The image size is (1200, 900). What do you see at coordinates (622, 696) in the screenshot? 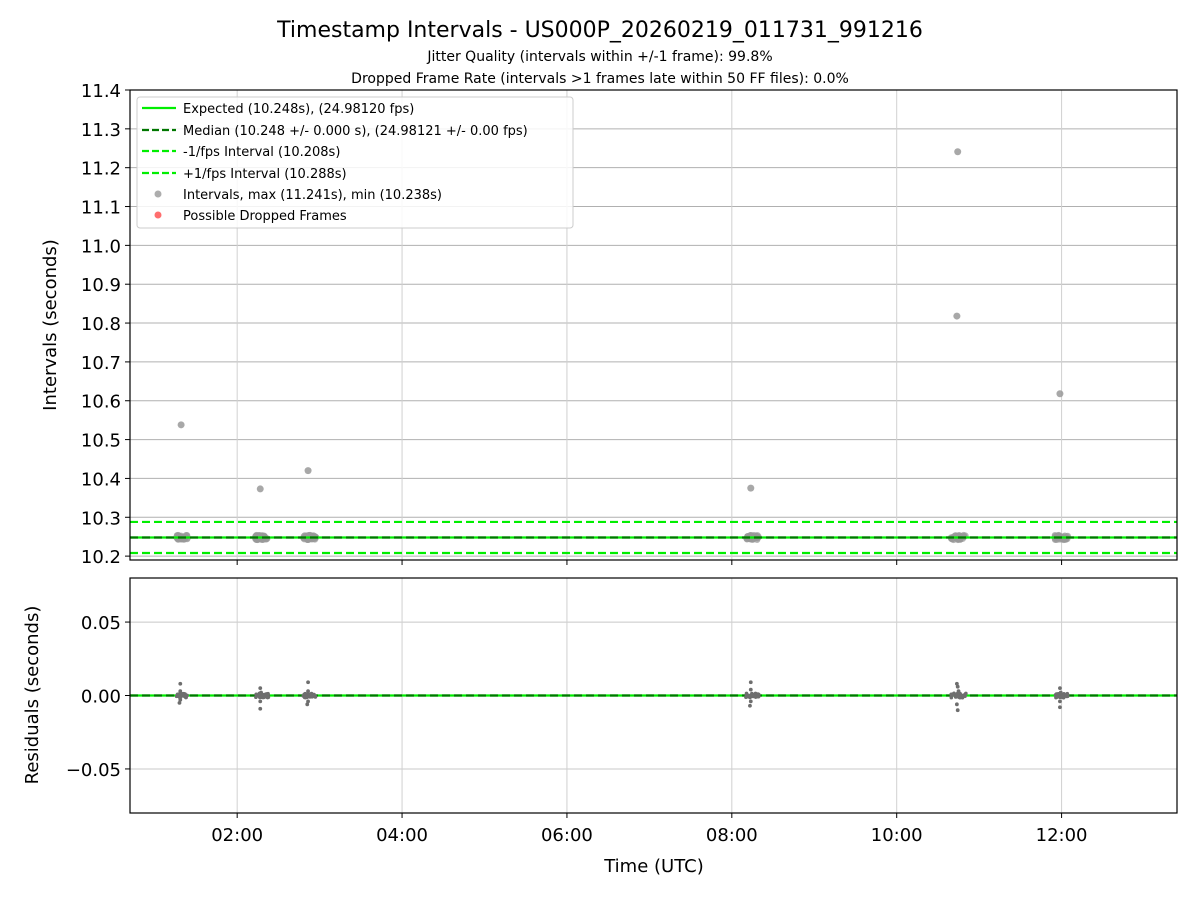
I see `residuals-series` at bounding box center [622, 696].